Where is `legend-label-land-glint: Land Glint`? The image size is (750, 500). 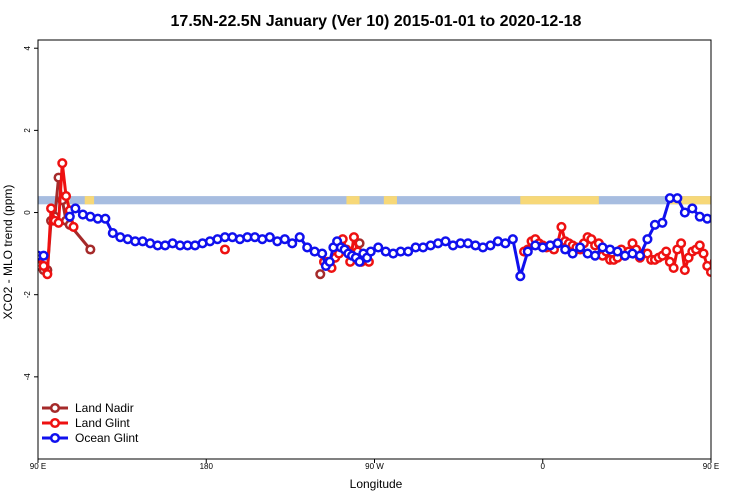 legend-label-land-glint: Land Glint is located at coordinates (102, 423).